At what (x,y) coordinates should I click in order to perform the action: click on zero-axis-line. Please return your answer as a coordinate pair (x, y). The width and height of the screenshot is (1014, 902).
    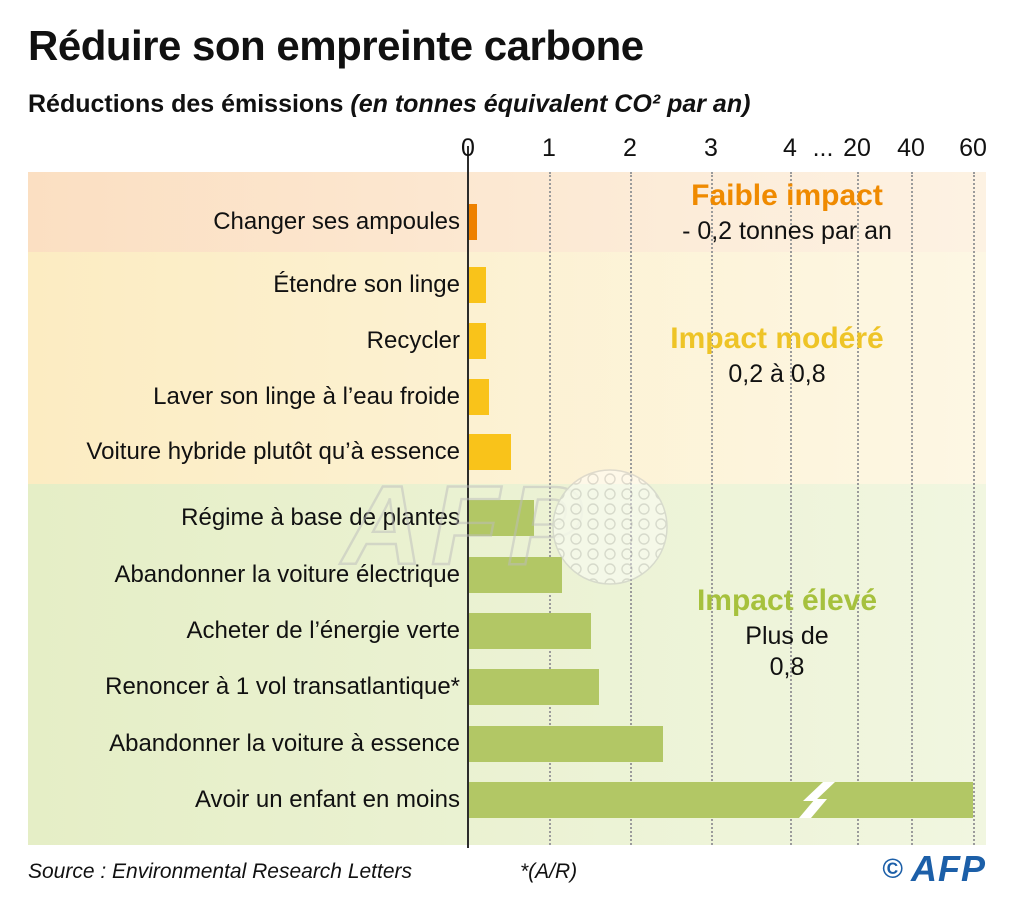
    Looking at the image, I should click on (468, 497).